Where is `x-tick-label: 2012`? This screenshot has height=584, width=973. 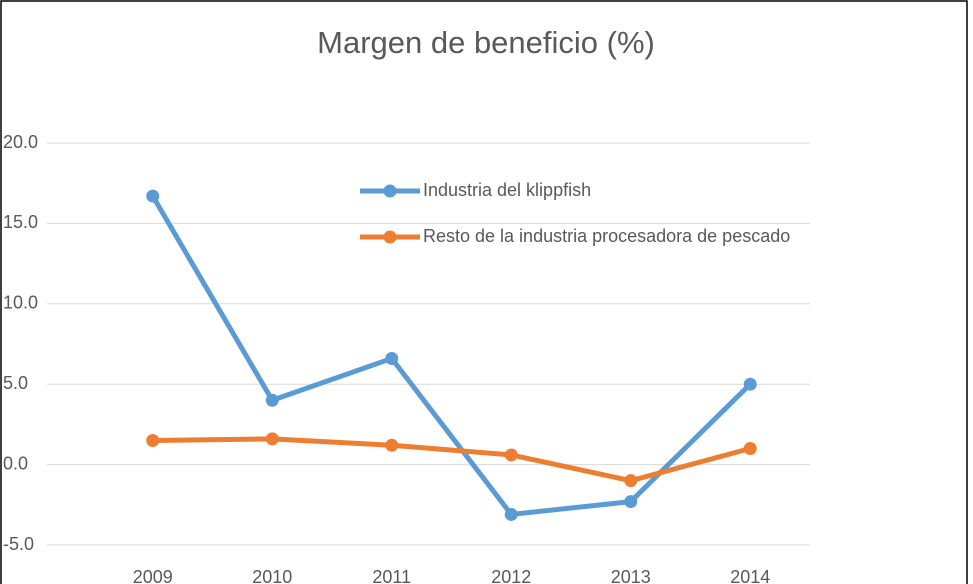 x-tick-label: 2012 is located at coordinates (511, 575).